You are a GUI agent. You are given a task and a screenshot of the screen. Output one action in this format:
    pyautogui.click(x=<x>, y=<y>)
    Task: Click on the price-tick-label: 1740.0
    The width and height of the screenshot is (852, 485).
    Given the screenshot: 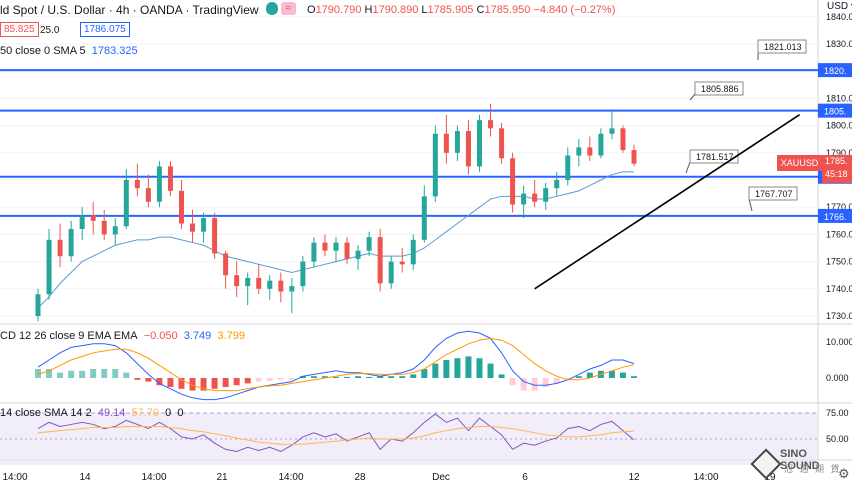 What is the action you would take?
    pyautogui.click(x=839, y=289)
    